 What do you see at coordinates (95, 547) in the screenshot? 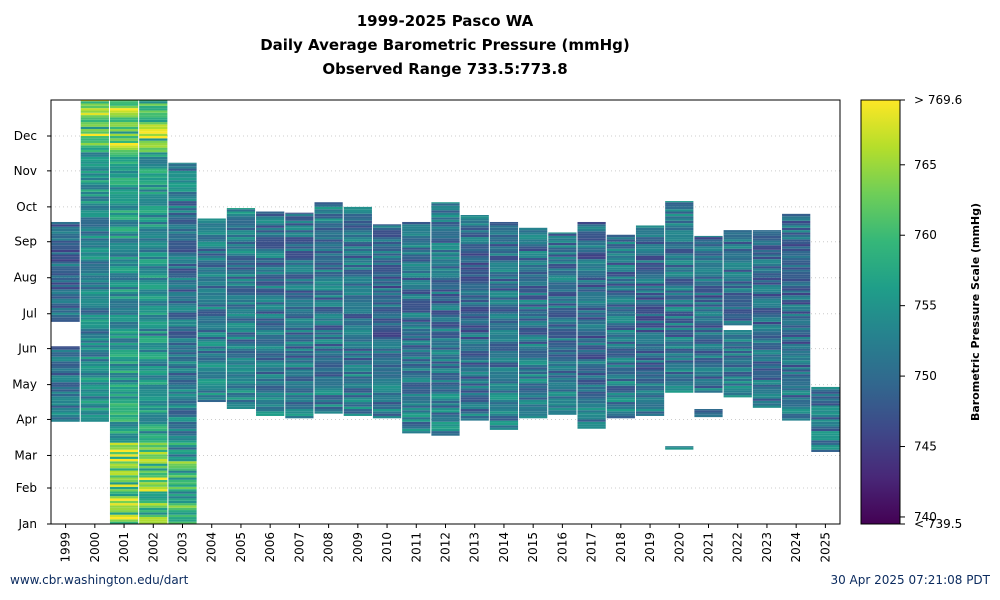
I see `x-tick-label-2000: 2000` at bounding box center [95, 547].